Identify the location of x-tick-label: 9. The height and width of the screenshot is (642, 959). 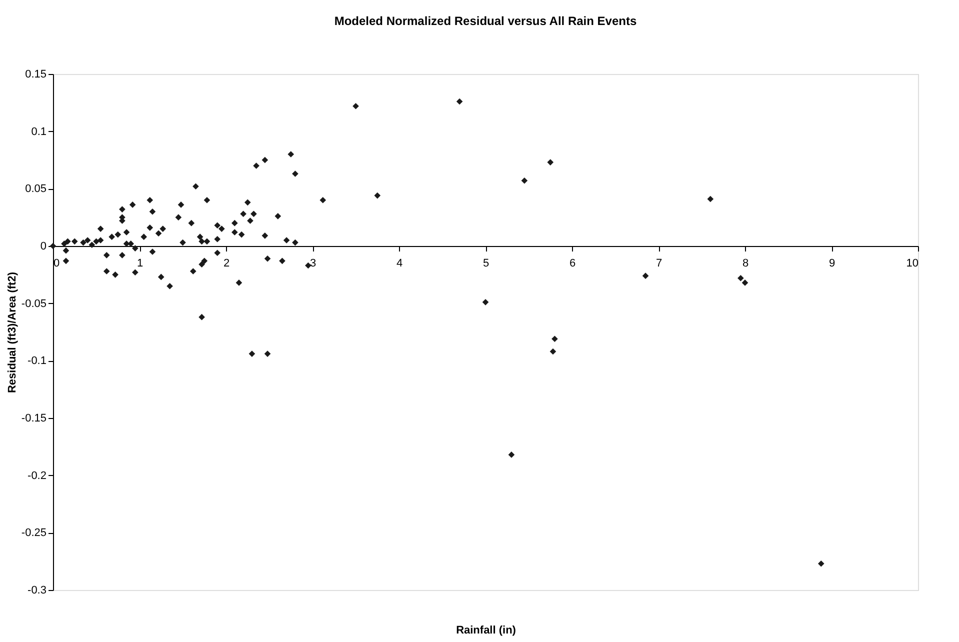
(832, 264).